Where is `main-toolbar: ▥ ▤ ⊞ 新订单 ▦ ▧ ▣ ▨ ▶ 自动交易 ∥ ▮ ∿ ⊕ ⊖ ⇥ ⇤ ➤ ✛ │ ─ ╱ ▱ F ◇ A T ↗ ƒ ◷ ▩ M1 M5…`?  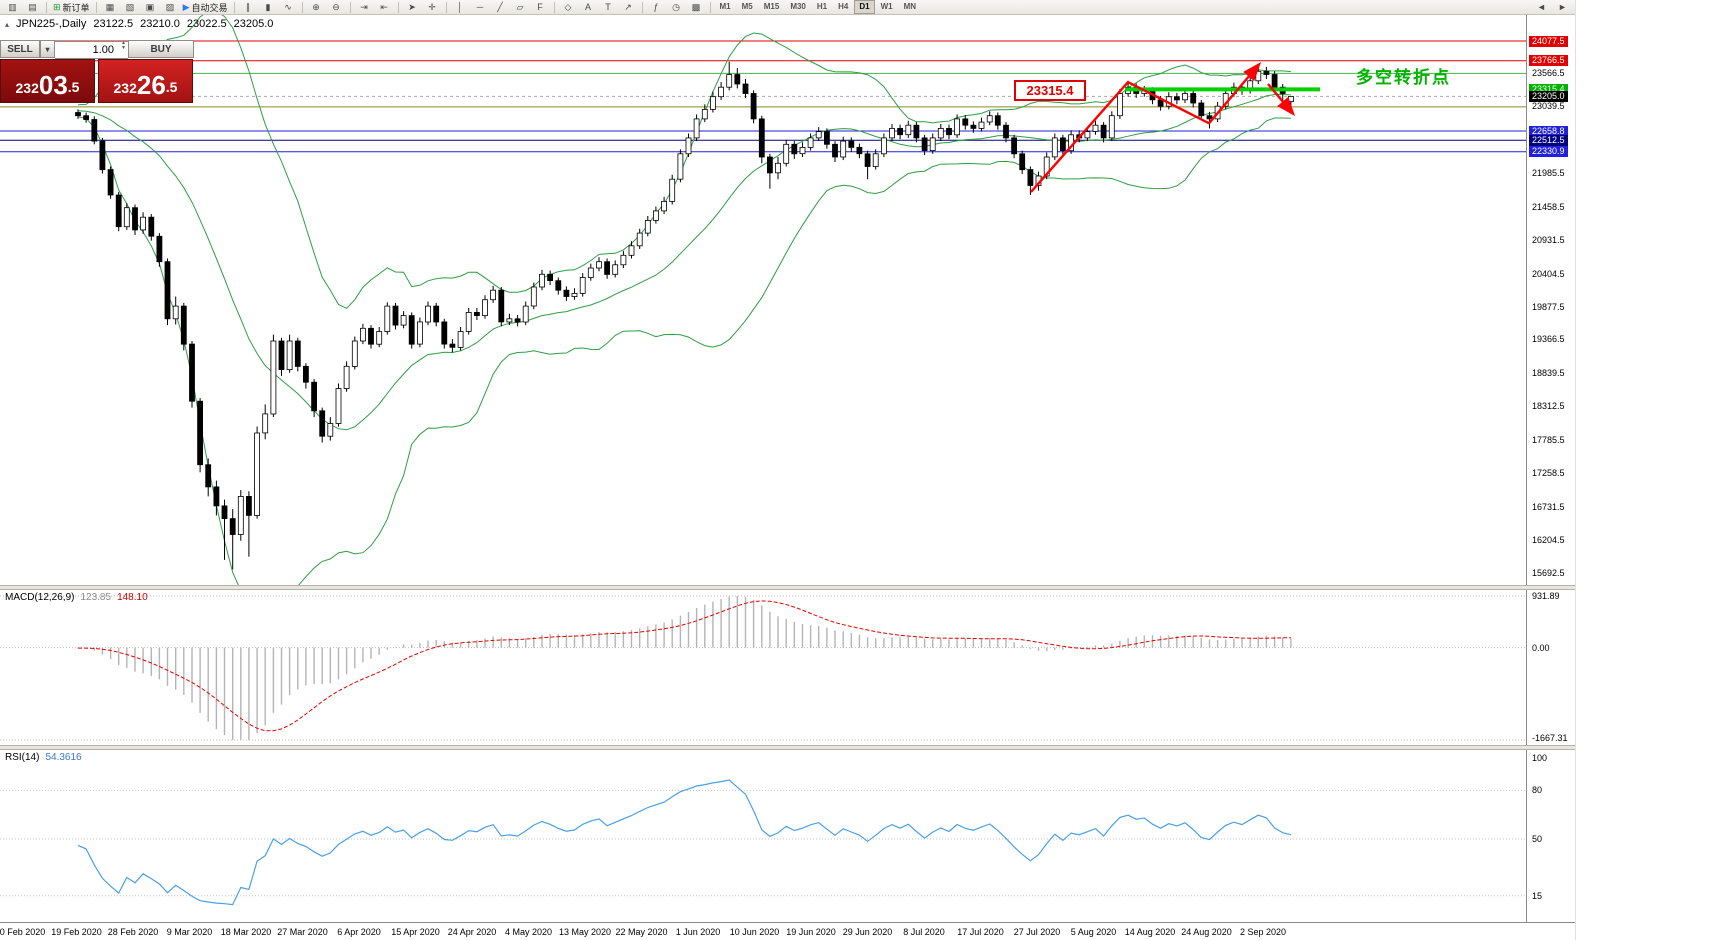 main-toolbar: ▥ ▤ ⊞ 新订单 ▦ ▧ ▣ ▨ ▶ 自动交易 ∥ ▮ ∿ ⊕ ⊖ ⇥ ⇤ ➤ ✛ │ ─ ╱ ▱ F ◇ A T ↗ ƒ ◷ ▩ M1 M5… is located at coordinates (787, 7).